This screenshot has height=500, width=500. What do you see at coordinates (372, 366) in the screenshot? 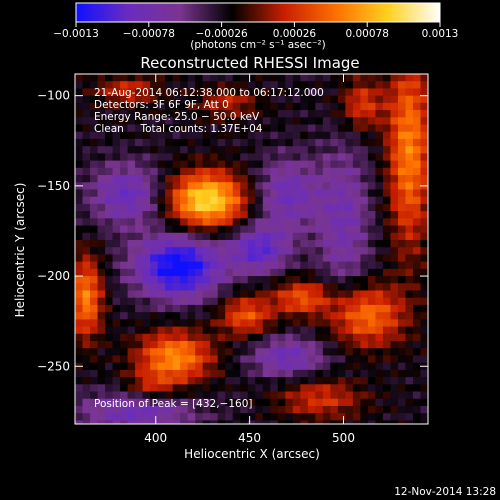
I see `heatmap-cell-1959` at bounding box center [372, 366].